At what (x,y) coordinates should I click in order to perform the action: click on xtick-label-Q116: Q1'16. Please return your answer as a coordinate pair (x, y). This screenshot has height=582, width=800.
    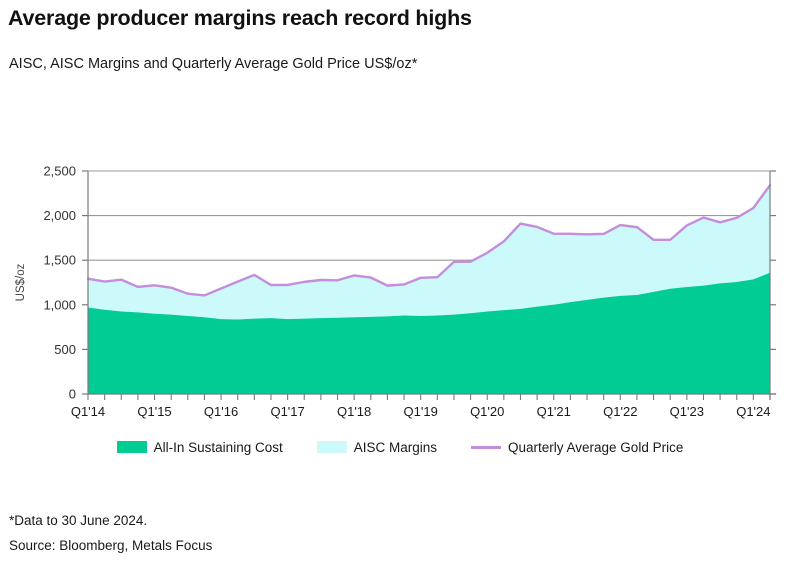
    Looking at the image, I should click on (221, 411).